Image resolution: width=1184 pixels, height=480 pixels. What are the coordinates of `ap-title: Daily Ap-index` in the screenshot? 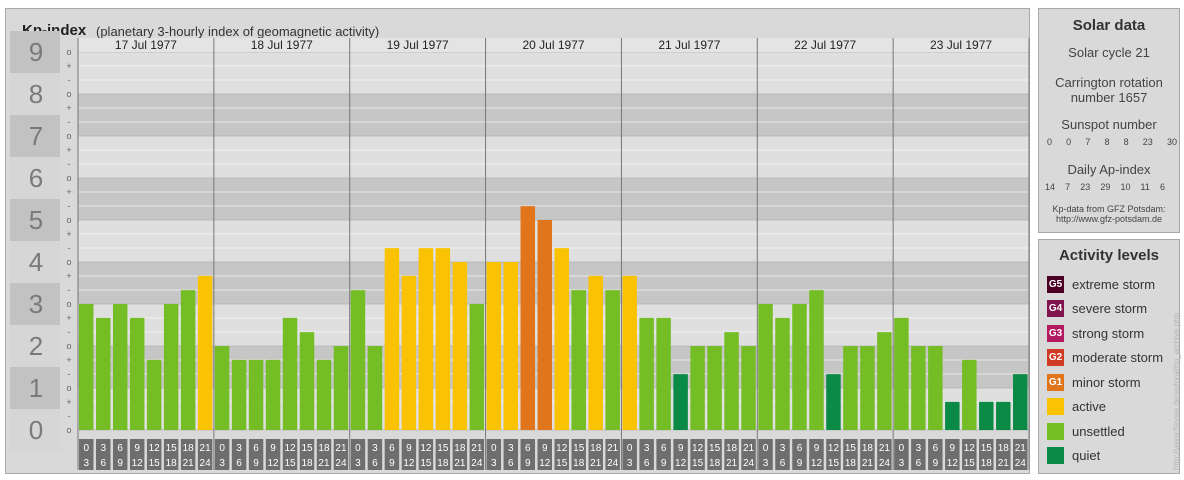 It's located at (1109, 169).